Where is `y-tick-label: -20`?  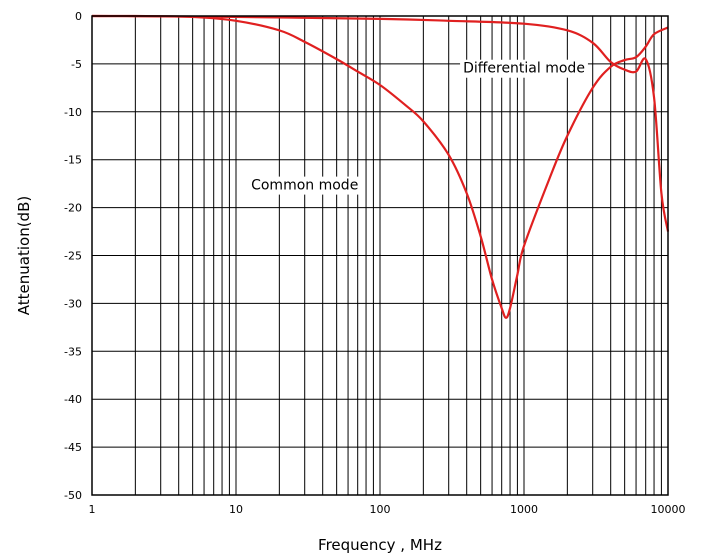 y-tick-label: -20 is located at coordinates (73, 208).